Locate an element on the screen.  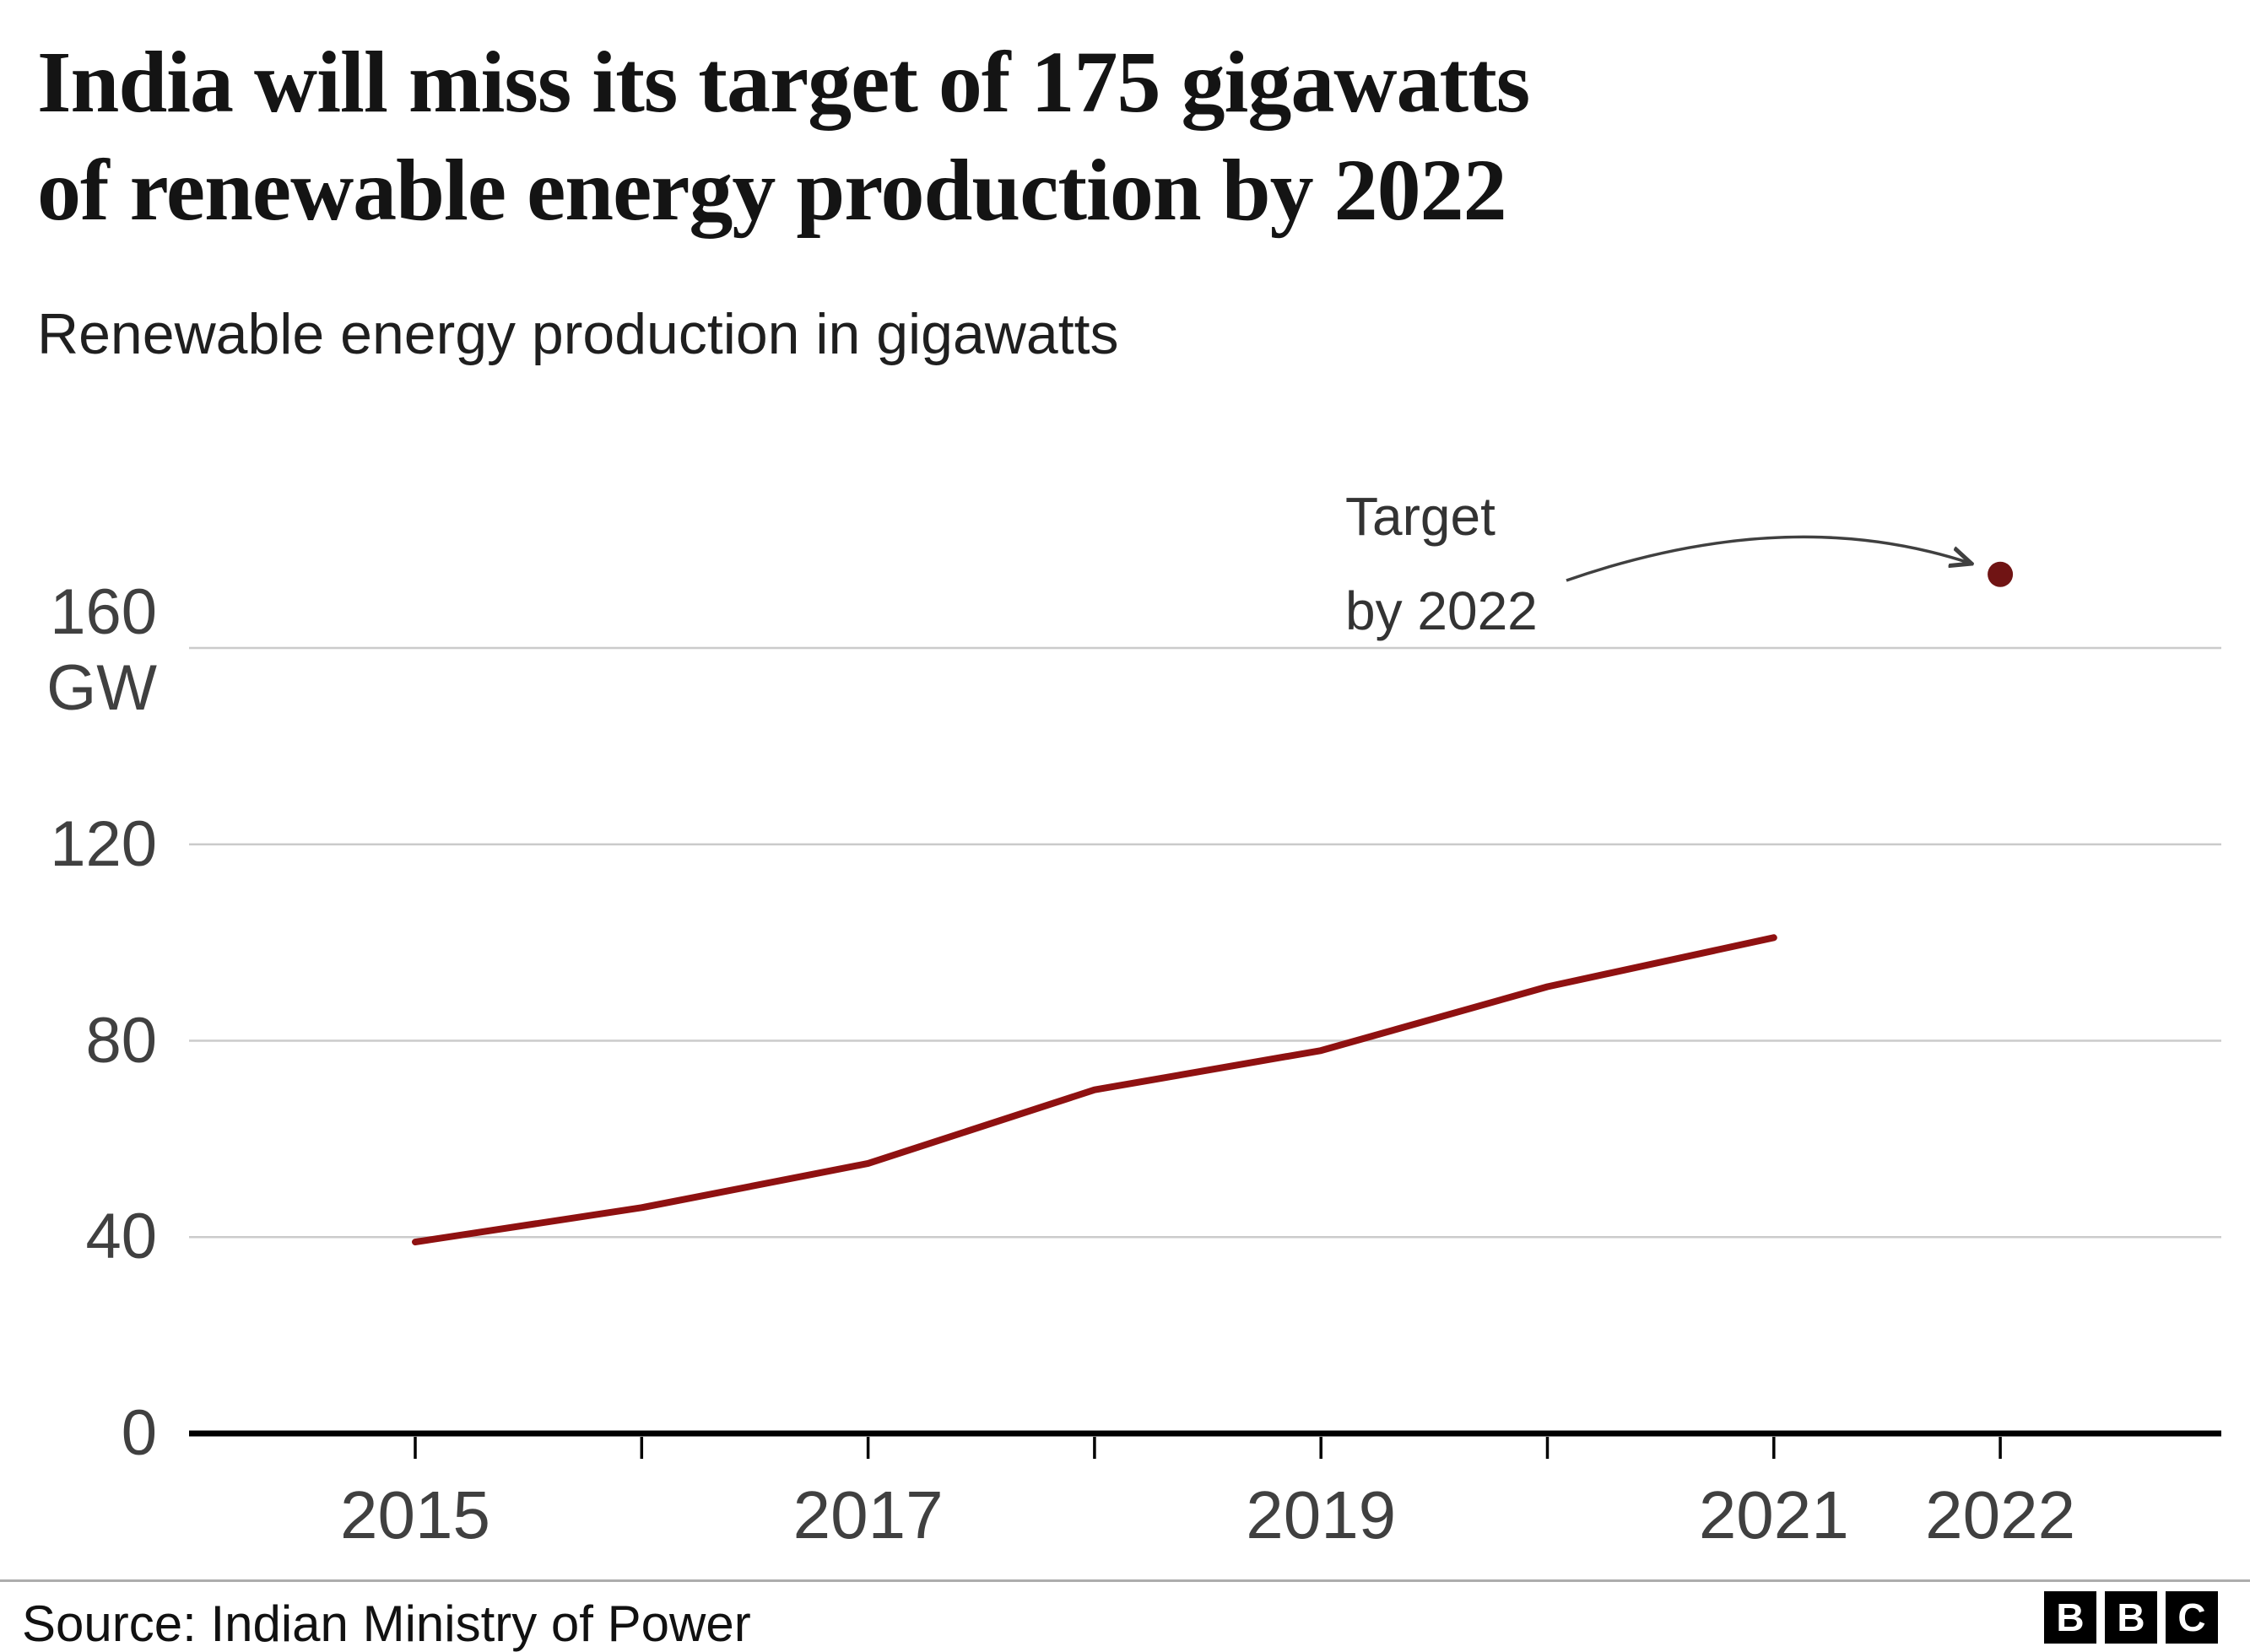
target-arrow is located at coordinates (1768, 558).